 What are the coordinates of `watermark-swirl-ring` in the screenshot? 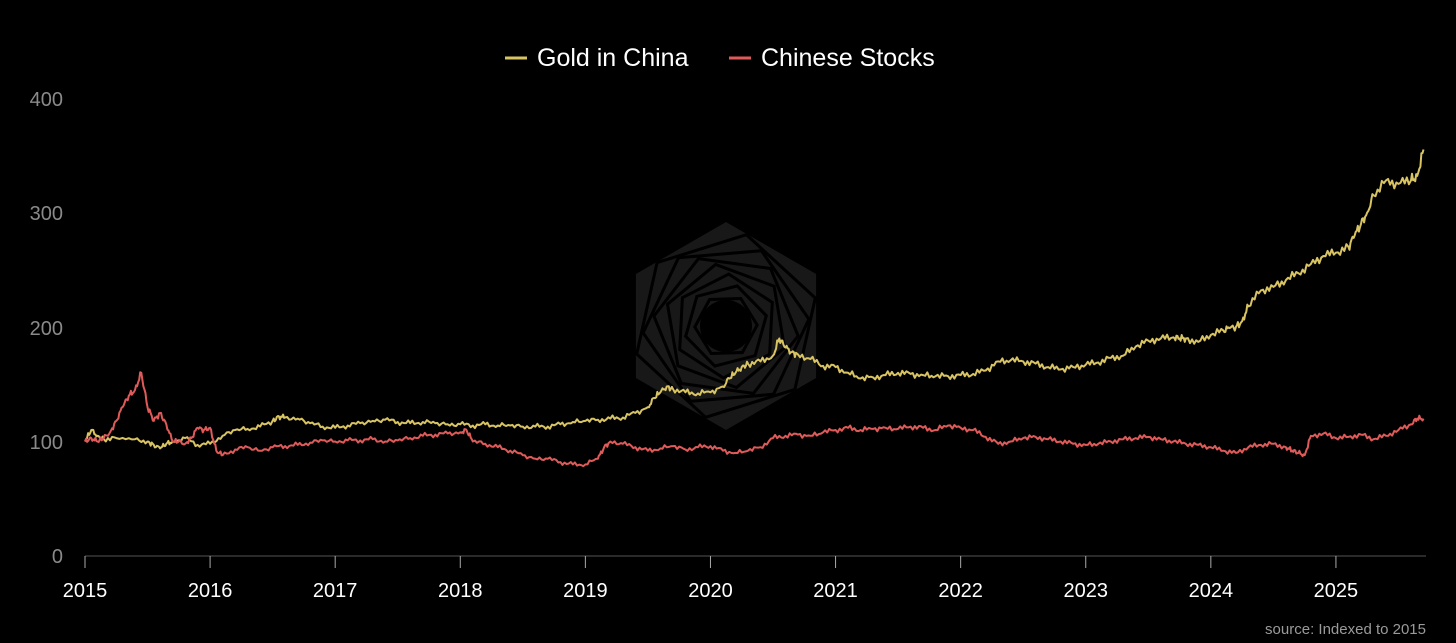 It's located at (726, 326).